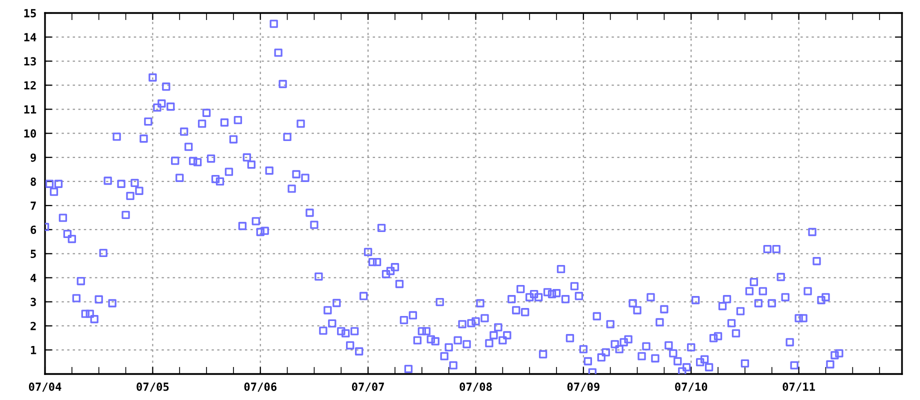 This screenshot has width=920, height=400. Describe the element at coordinates (45, 387) in the screenshot. I see `x-tick-label: 07/04` at that location.